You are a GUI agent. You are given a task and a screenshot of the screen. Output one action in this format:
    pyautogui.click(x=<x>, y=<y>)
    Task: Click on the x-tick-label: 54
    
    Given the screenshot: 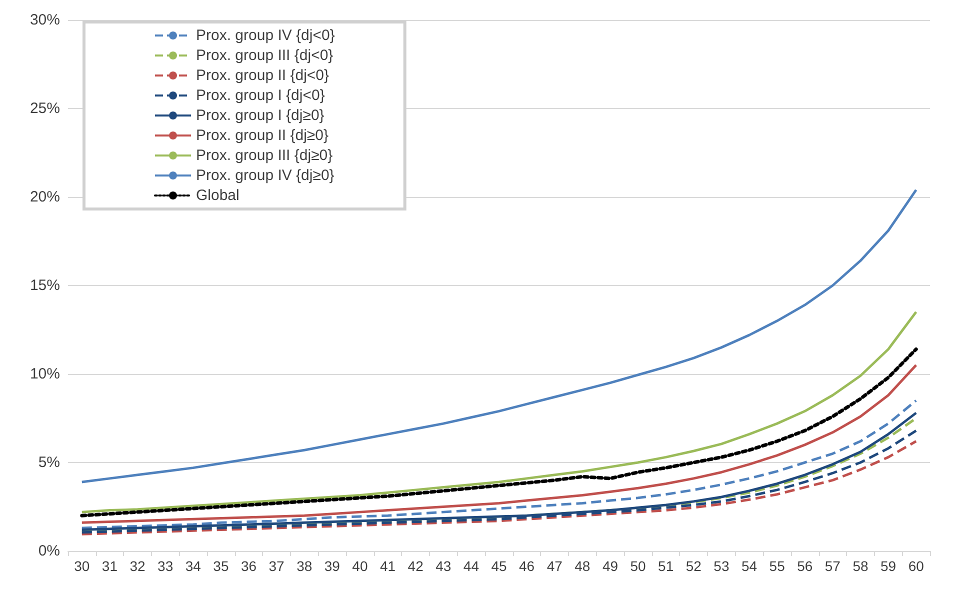 What is the action you would take?
    pyautogui.click(x=749, y=566)
    